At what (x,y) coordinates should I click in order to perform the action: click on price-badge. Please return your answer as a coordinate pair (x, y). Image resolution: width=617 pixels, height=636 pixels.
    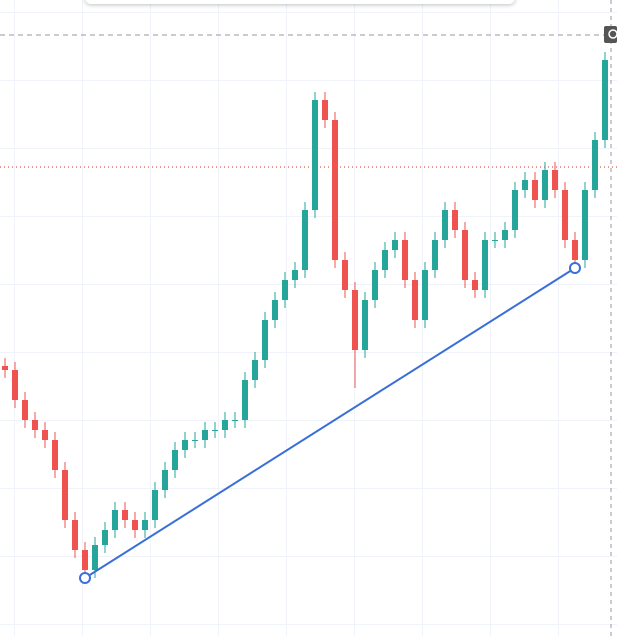
    Looking at the image, I should click on (610, 34).